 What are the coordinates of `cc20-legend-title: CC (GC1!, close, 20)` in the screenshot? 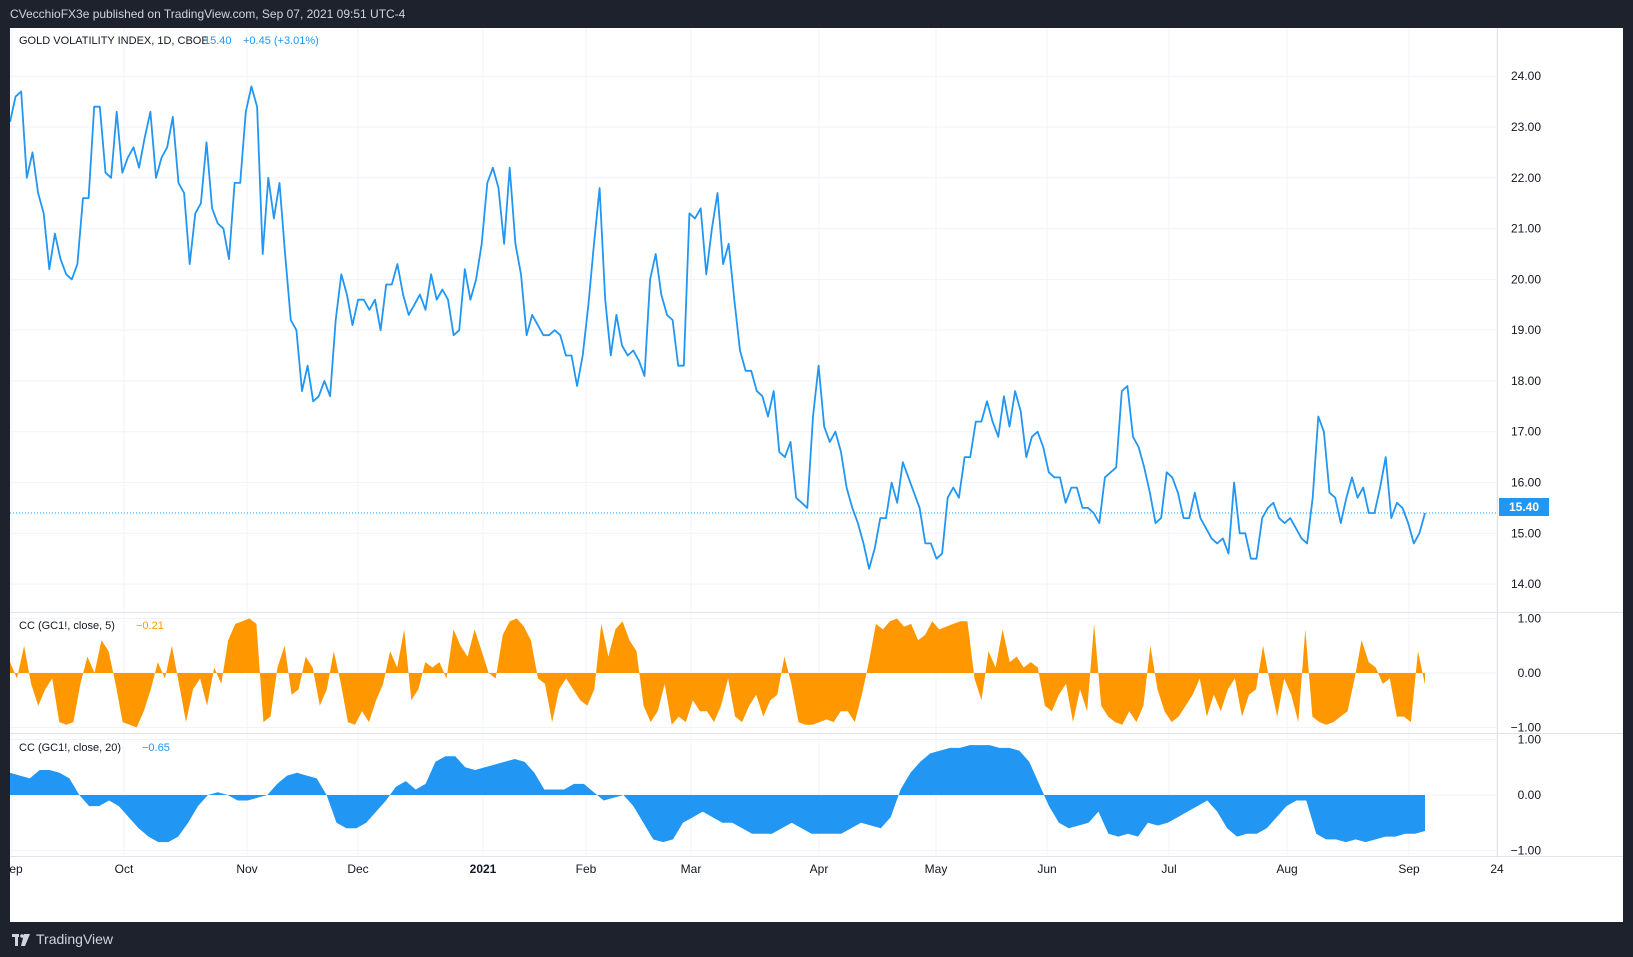 It's located at (70, 748).